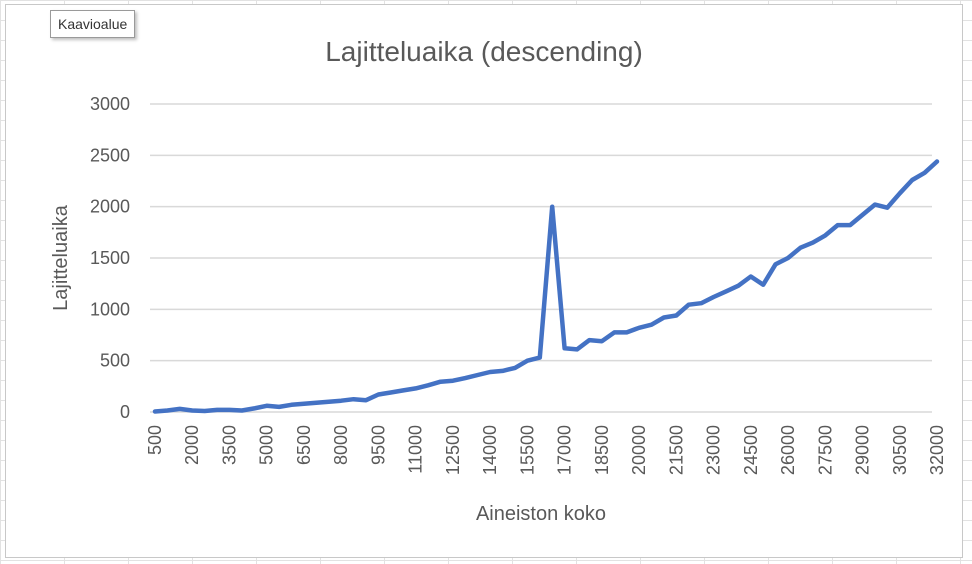 Image resolution: width=972 pixels, height=564 pixels. I want to click on x-tick-label: 3500, so click(229, 445).